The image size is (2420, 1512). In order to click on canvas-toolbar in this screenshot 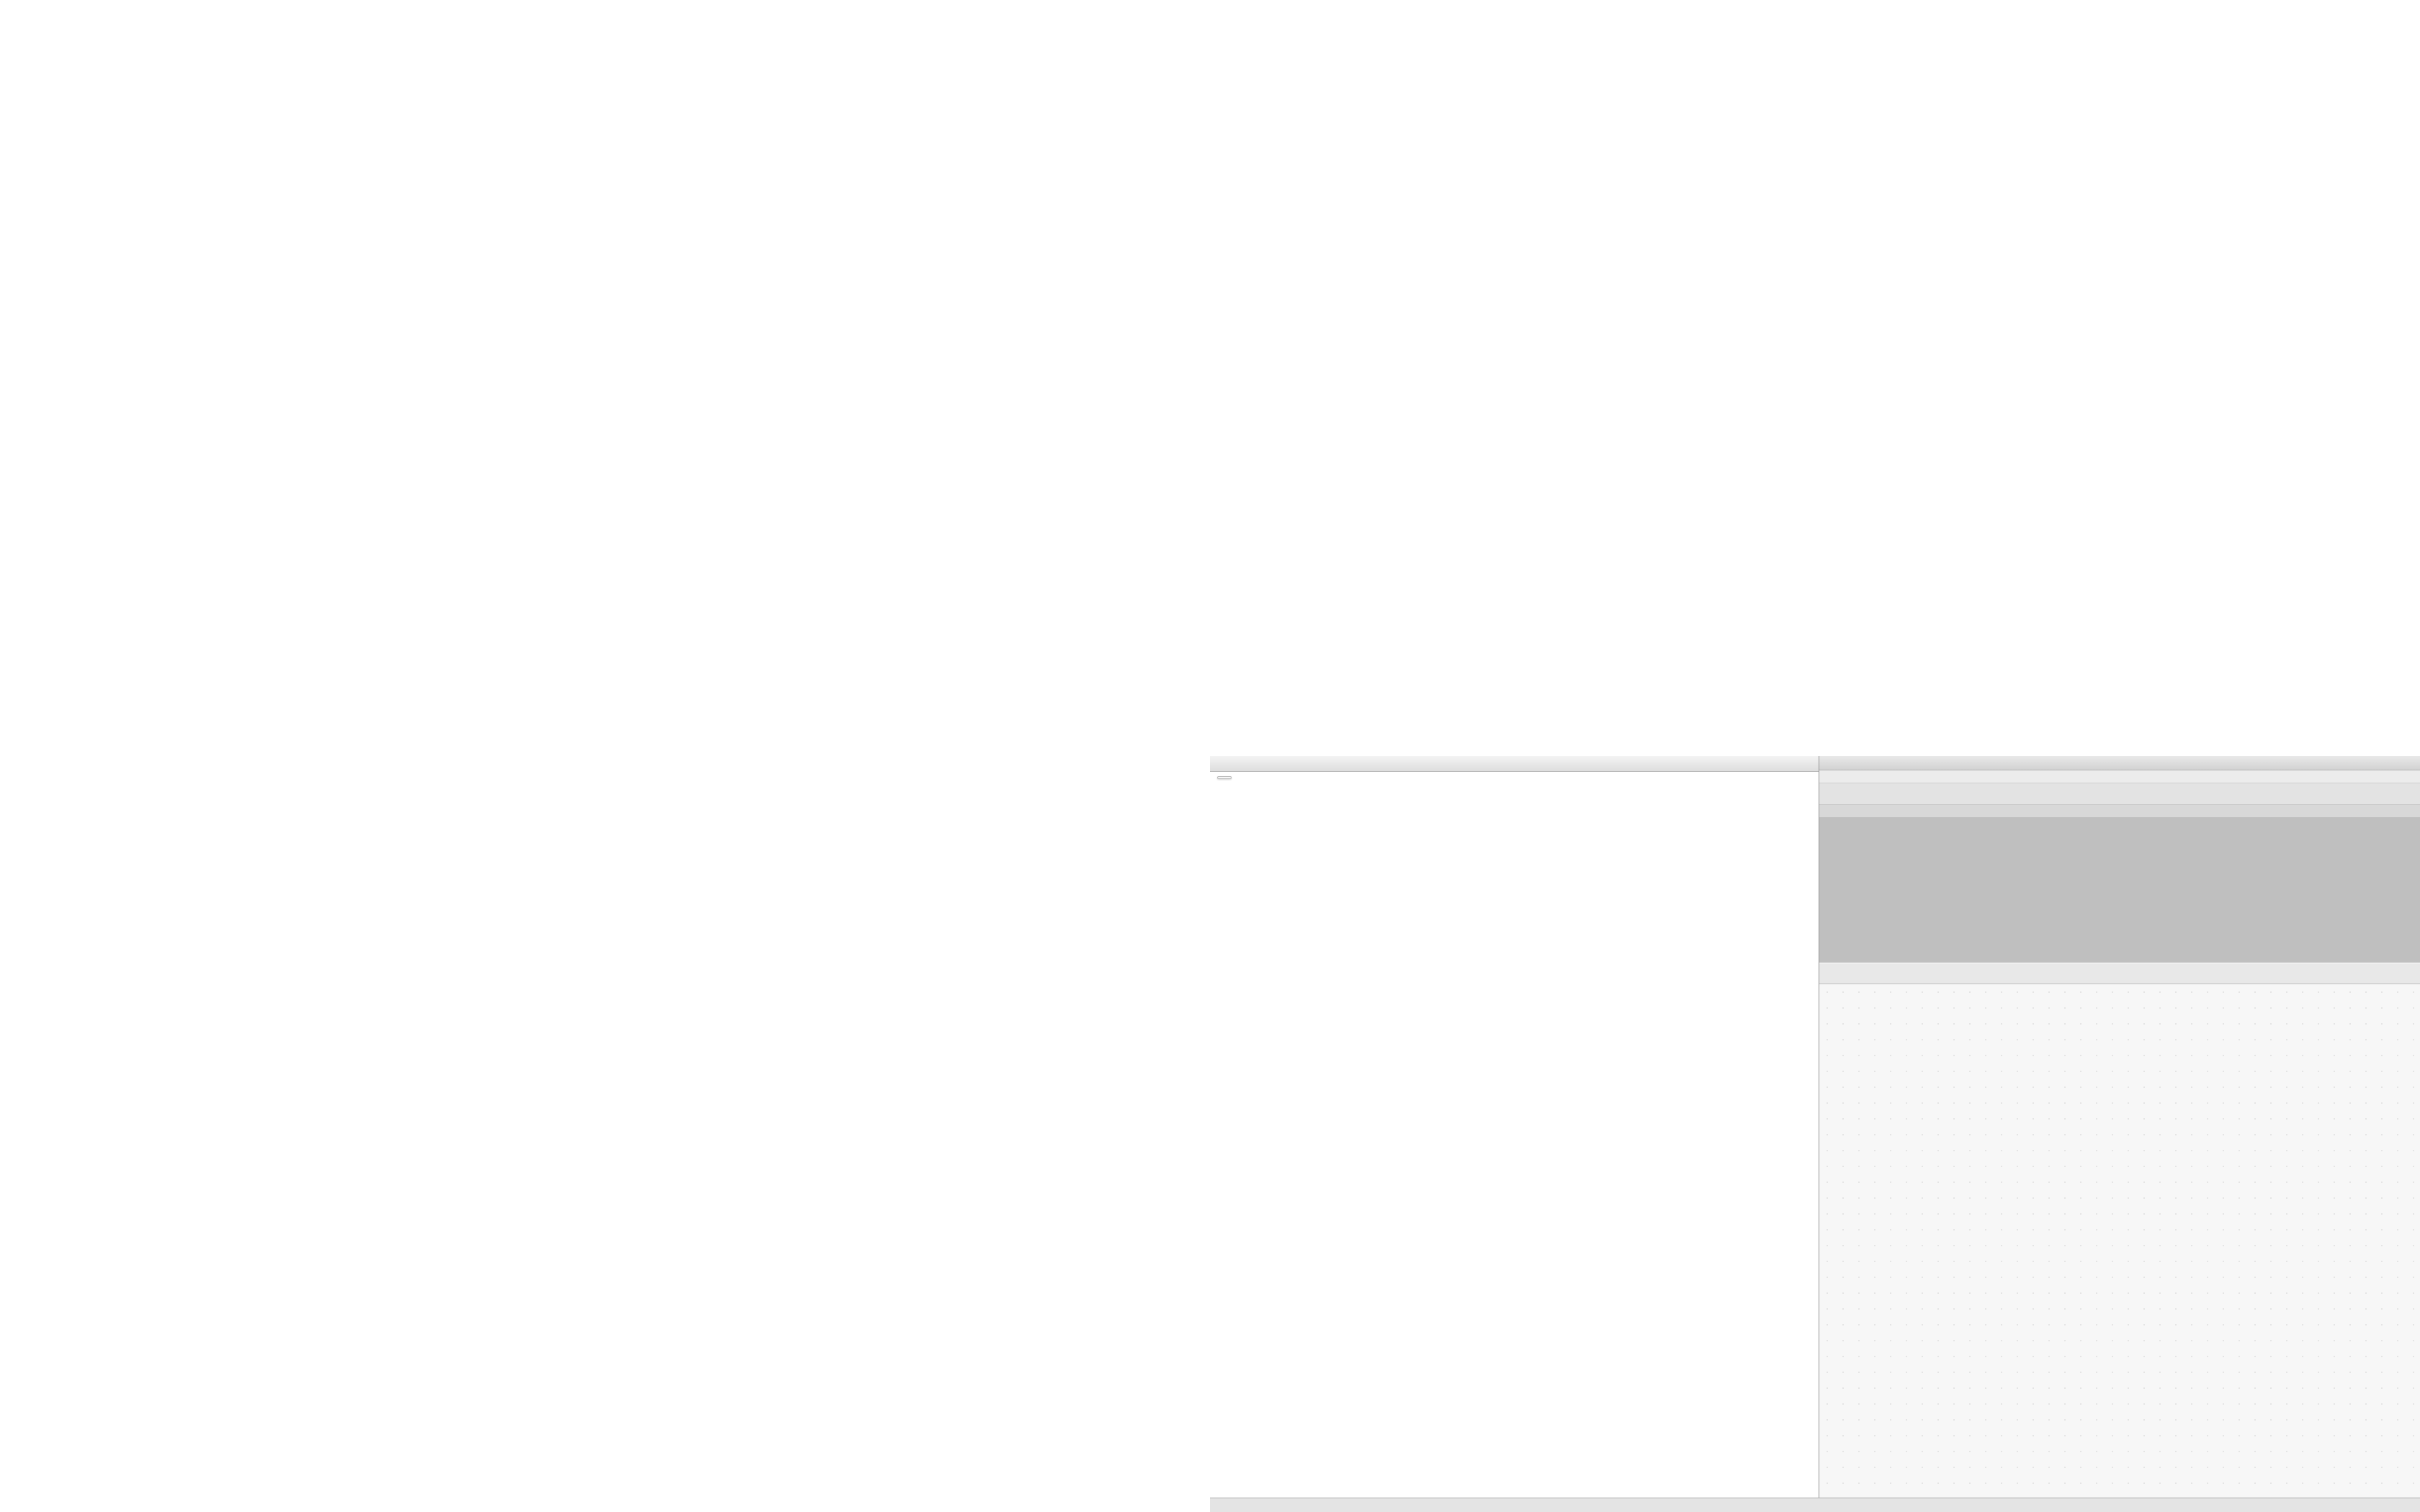, I will do `click(2119, 973)`.